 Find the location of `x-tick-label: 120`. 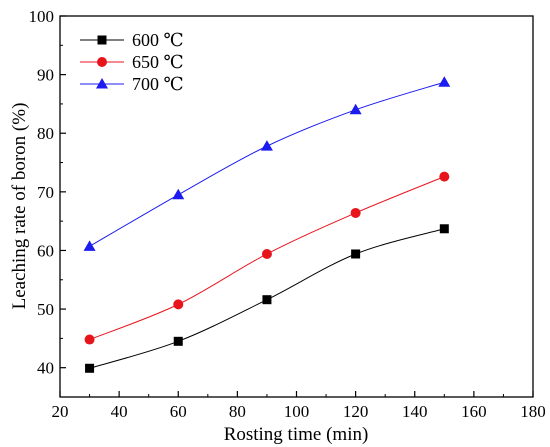

x-tick-label: 120 is located at coordinates (356, 411).